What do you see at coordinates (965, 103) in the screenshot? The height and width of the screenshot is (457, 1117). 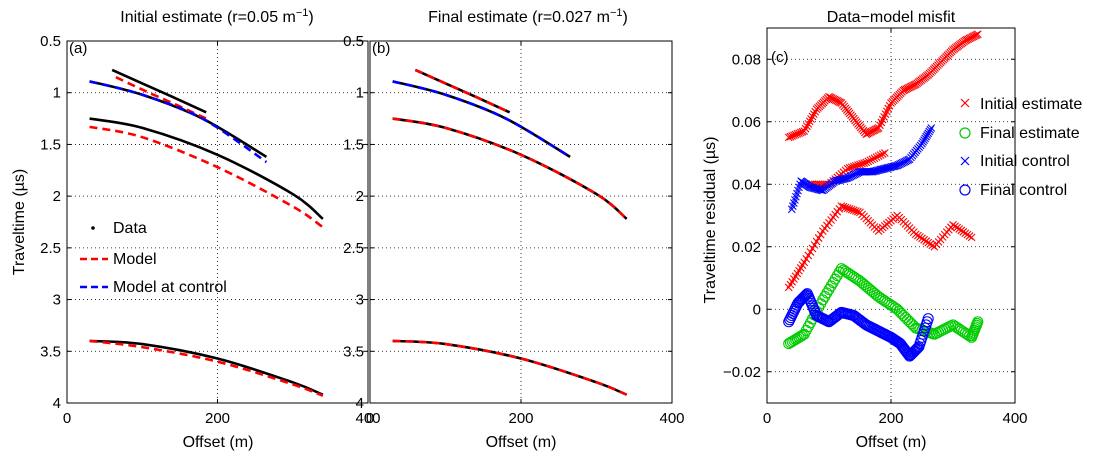 I see `legend-initial-estimate-marker` at bounding box center [965, 103].